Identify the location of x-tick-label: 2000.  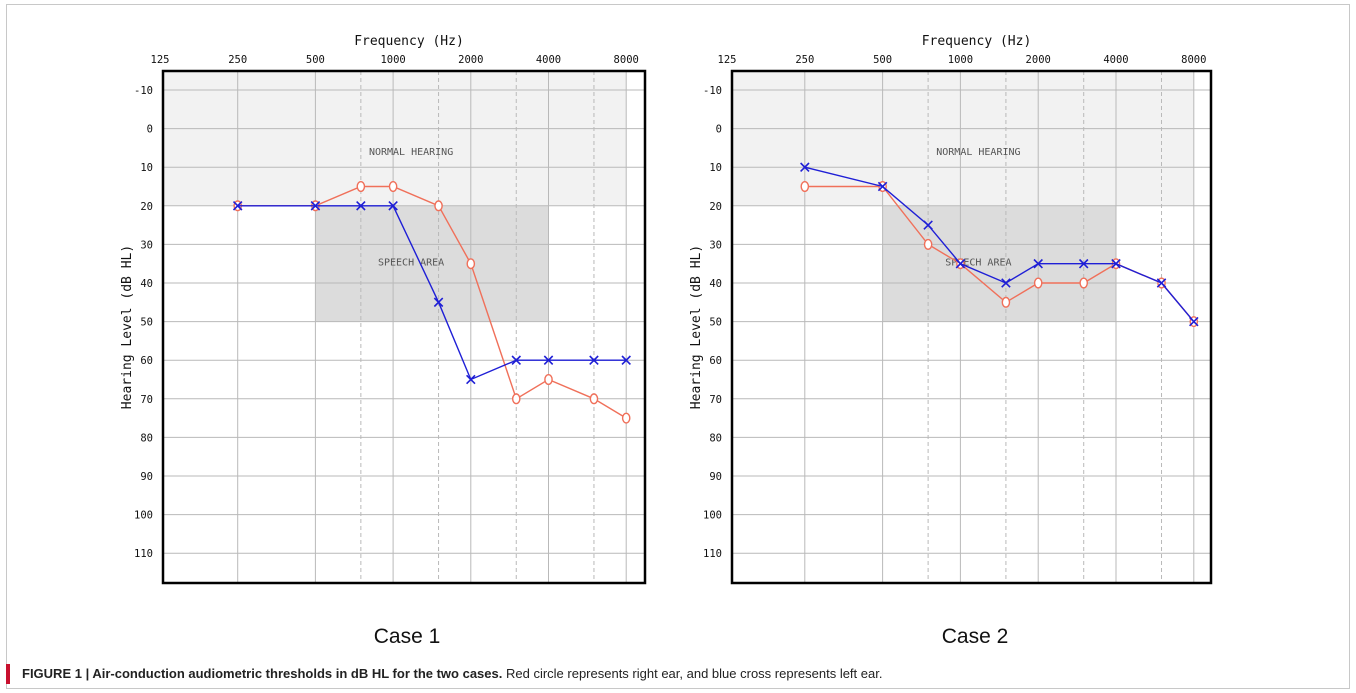
(1038, 60).